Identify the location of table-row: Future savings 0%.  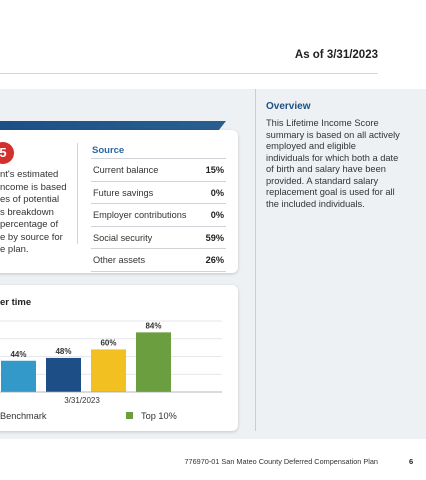
(158, 192).